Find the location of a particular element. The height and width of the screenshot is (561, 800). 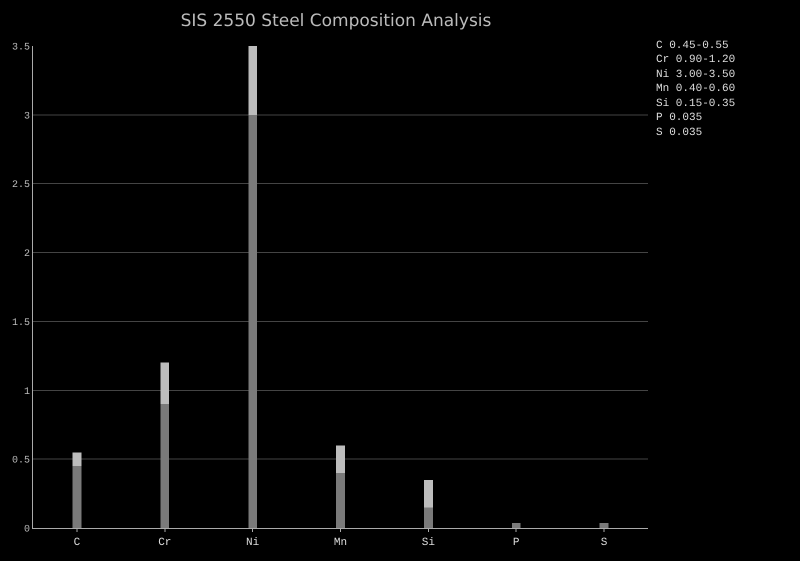

x-tick-label: Ni is located at coordinates (253, 543).